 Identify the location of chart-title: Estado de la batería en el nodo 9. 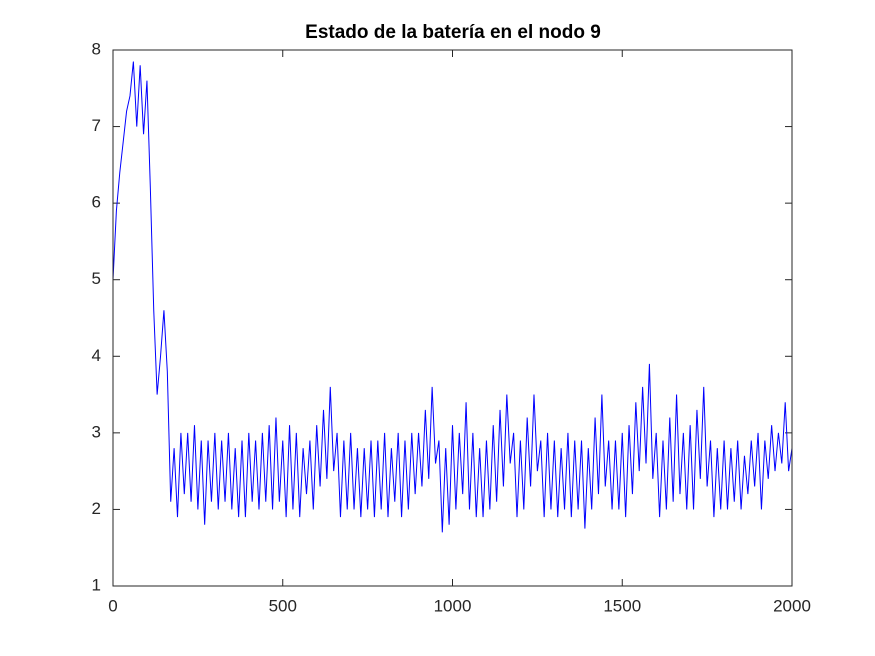
(453, 32).